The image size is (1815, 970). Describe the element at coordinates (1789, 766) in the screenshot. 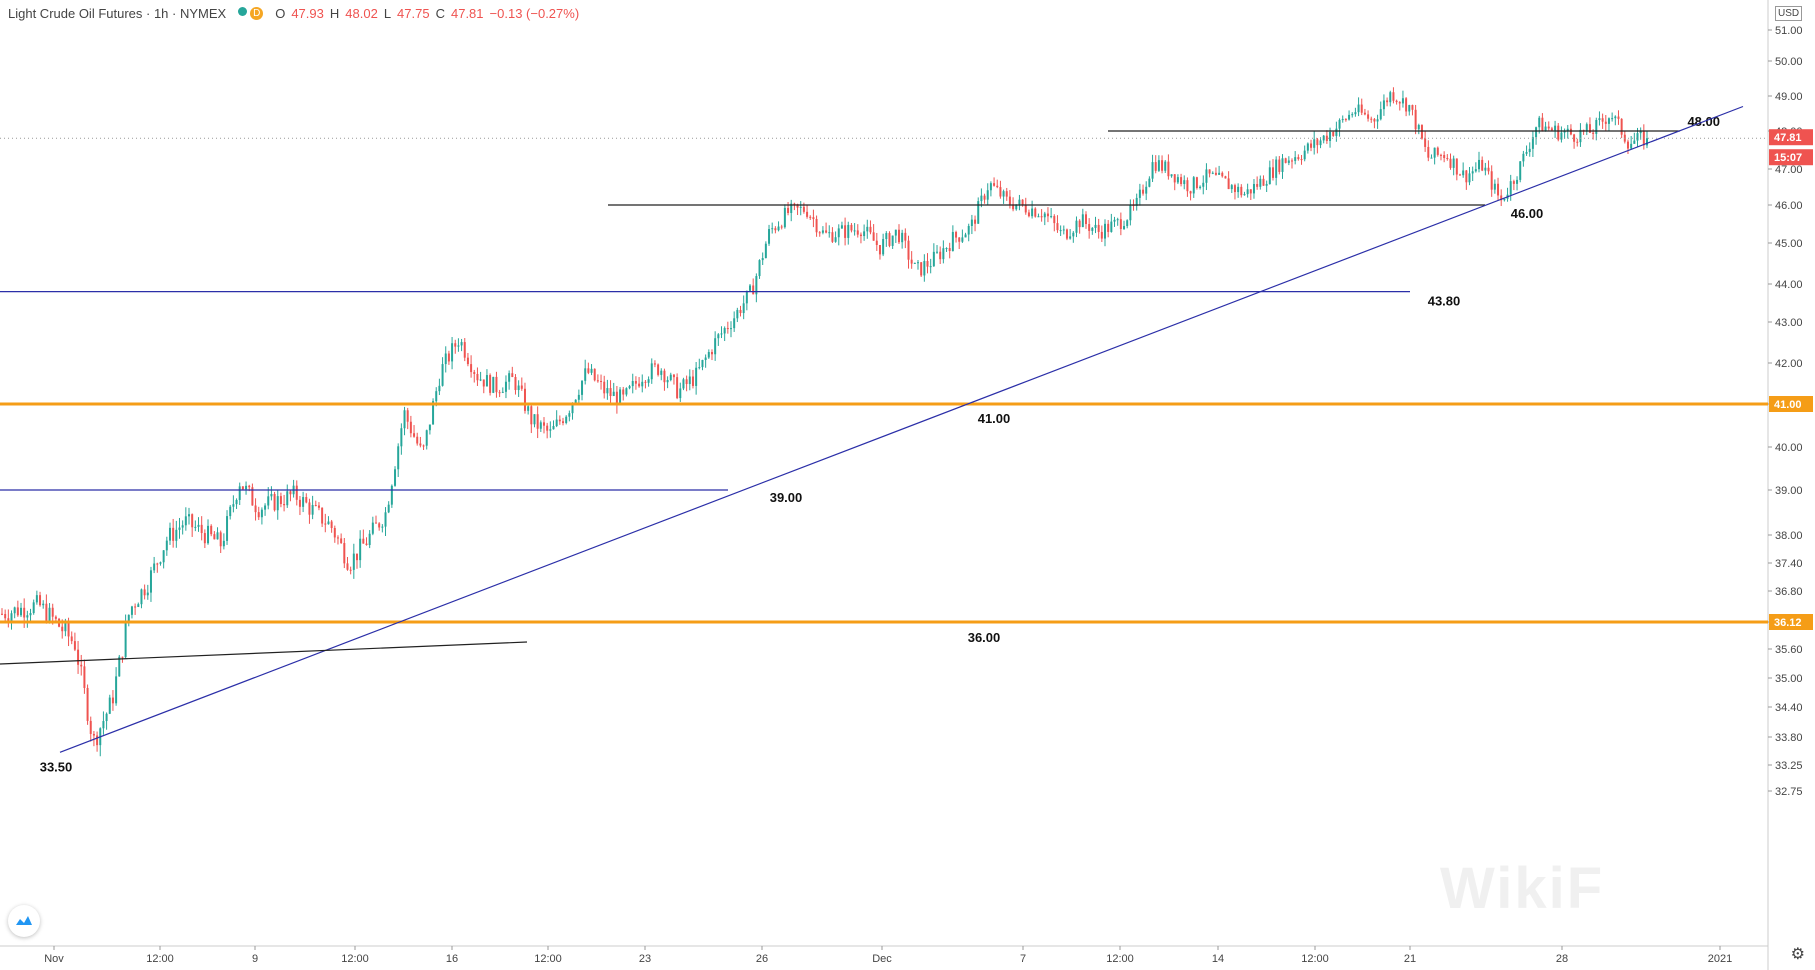

I see `y-tick-label: 33.25` at that location.